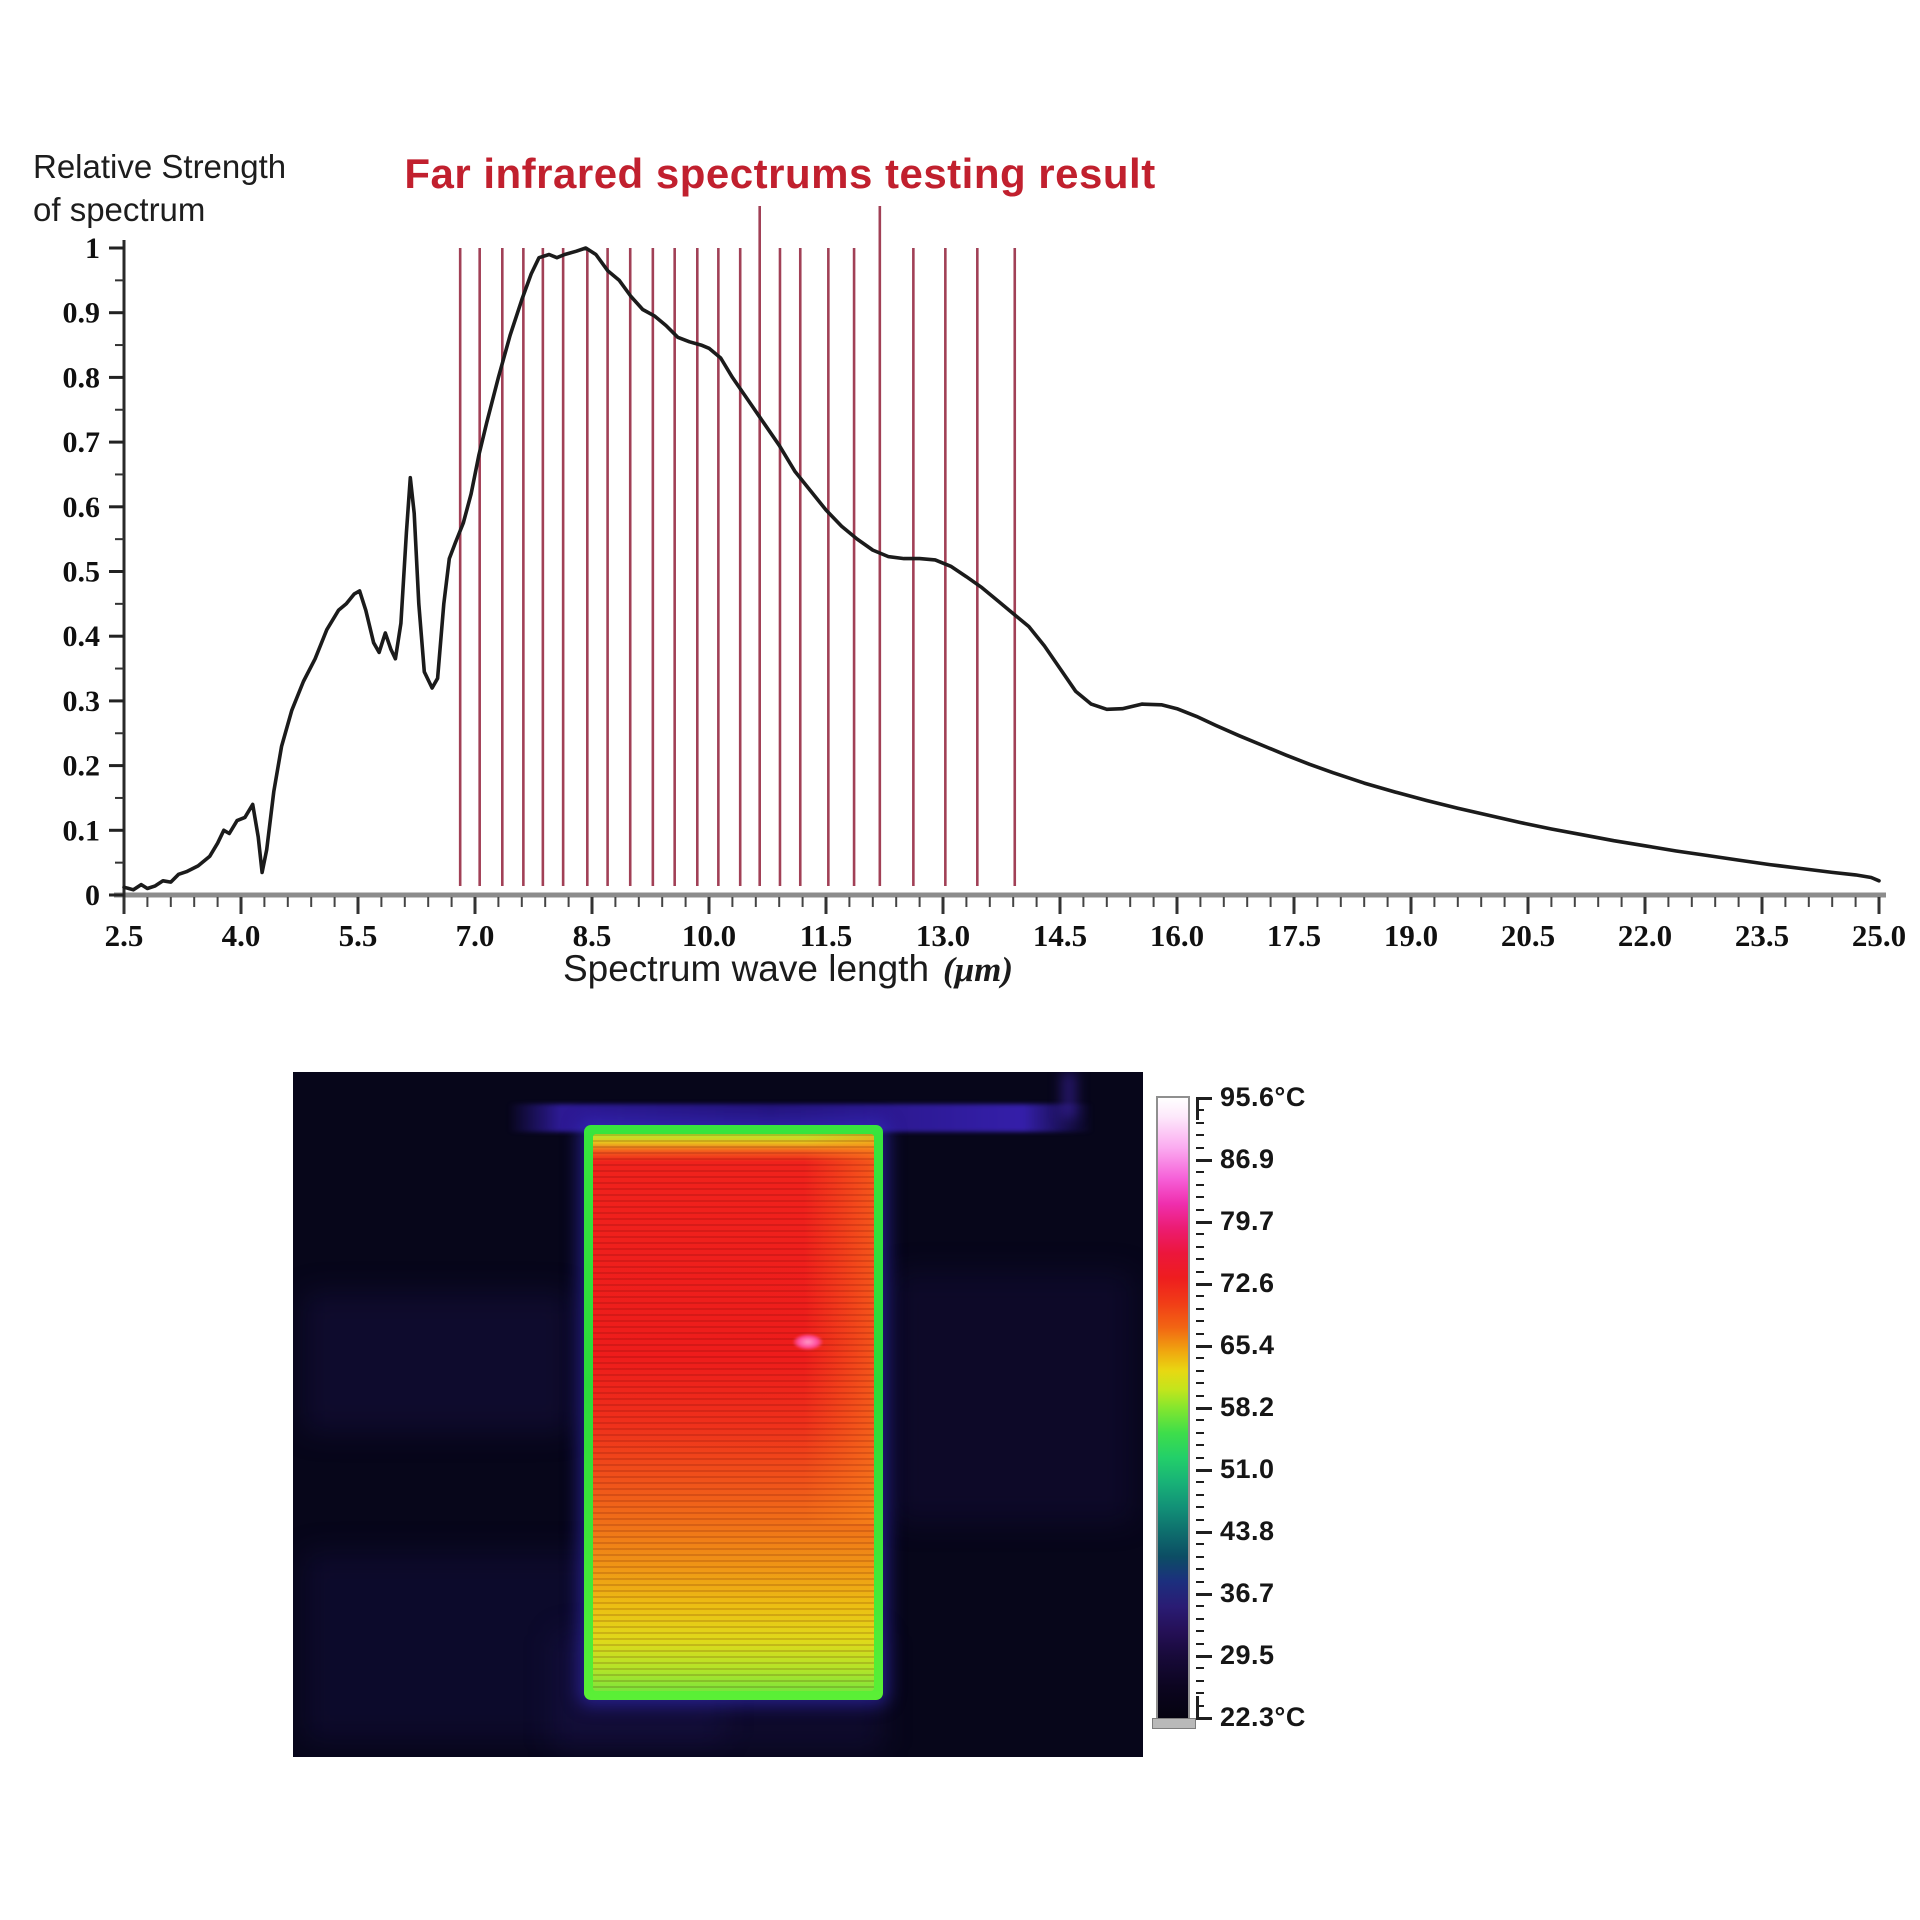 Image resolution: width=1920 pixels, height=1920 pixels. I want to click on panel-scanlines, so click(733, 1412).